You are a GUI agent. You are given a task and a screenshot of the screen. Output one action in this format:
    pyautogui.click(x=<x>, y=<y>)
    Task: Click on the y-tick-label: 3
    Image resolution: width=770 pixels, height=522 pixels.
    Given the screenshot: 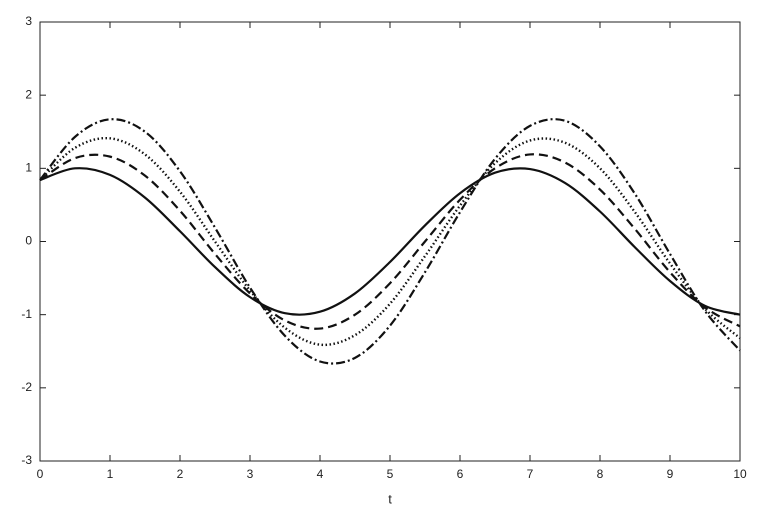 What is the action you would take?
    pyautogui.click(x=28, y=21)
    